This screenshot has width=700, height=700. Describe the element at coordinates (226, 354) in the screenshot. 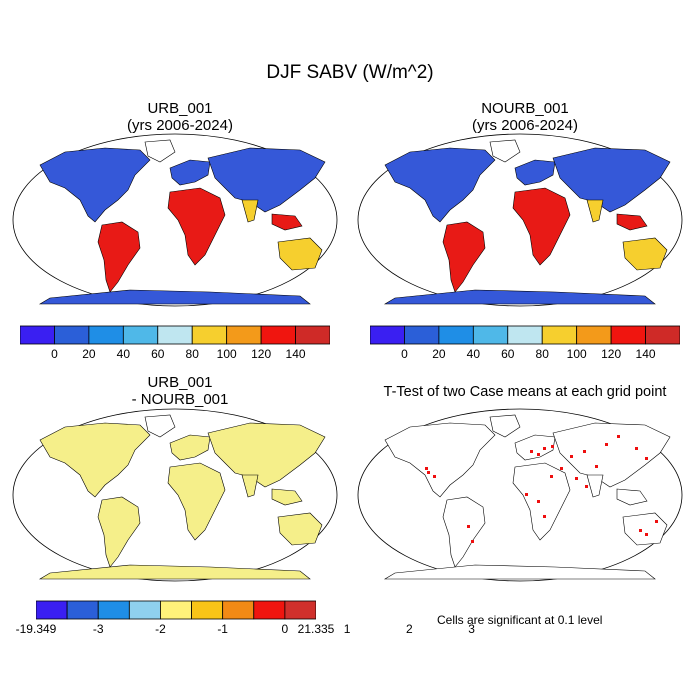

I see `colorbar-tick-label: 100` at that location.